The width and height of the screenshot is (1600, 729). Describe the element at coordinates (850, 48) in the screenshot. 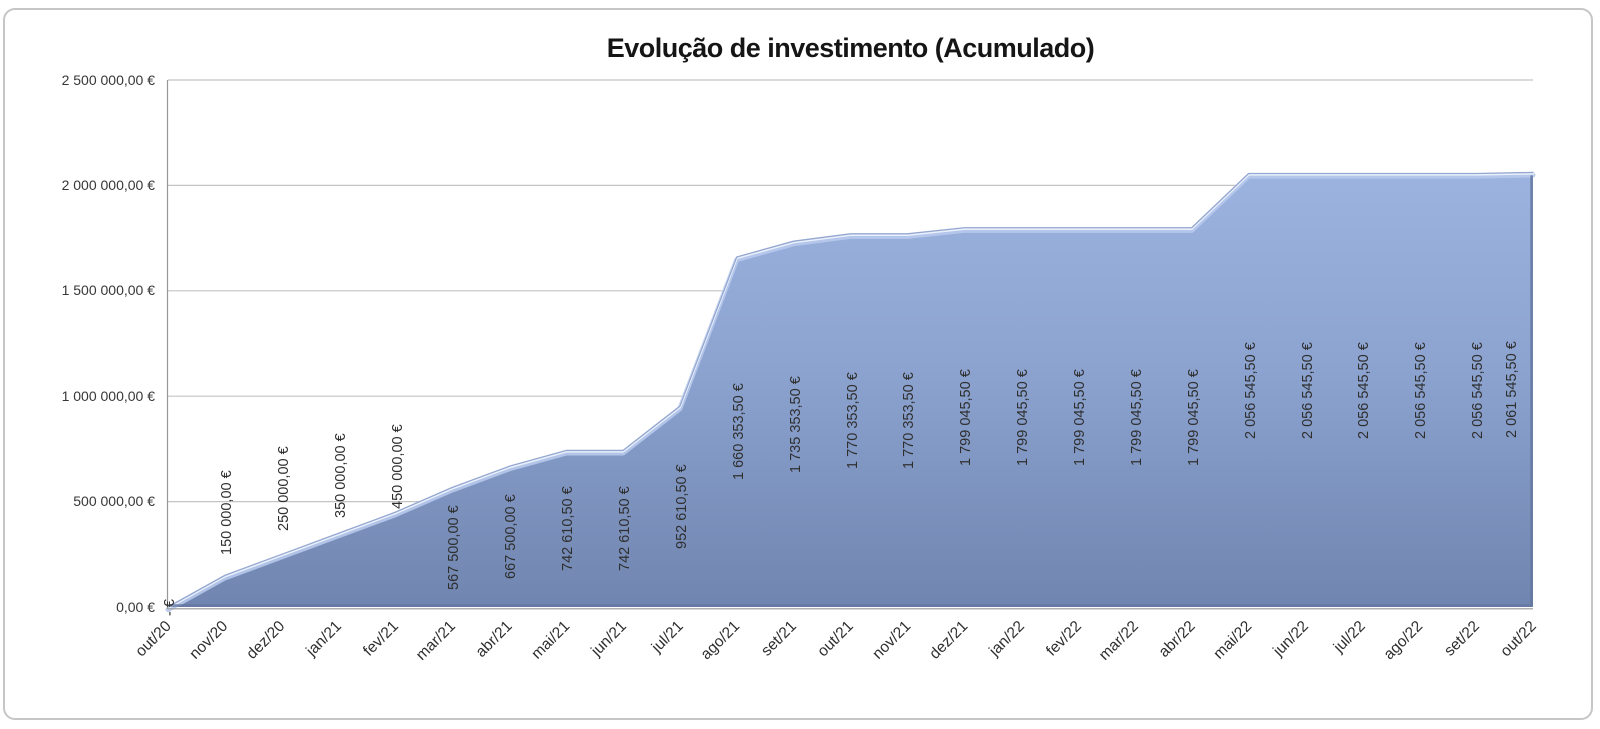

I see `chart-title: Evolução de investimento (Acumulado)` at that location.